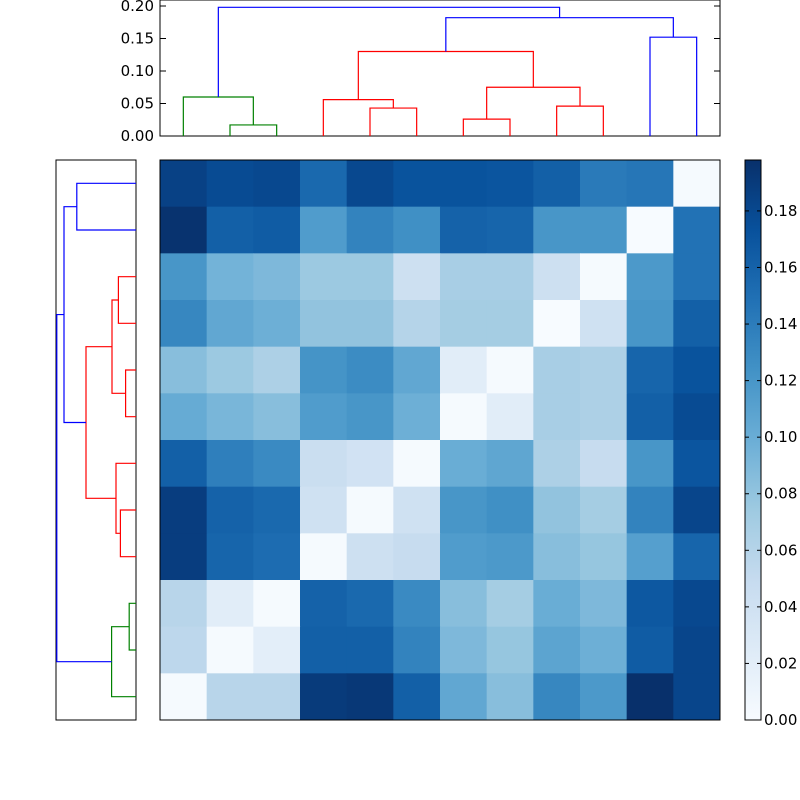 The width and height of the screenshot is (800, 800). I want to click on left-dendrogram-frame, so click(96, 440).